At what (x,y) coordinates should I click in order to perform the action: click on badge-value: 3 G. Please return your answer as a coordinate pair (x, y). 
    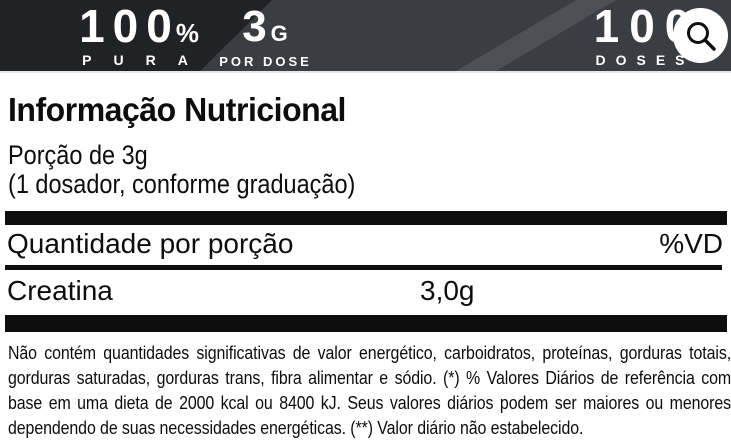
    Looking at the image, I should click on (264, 27).